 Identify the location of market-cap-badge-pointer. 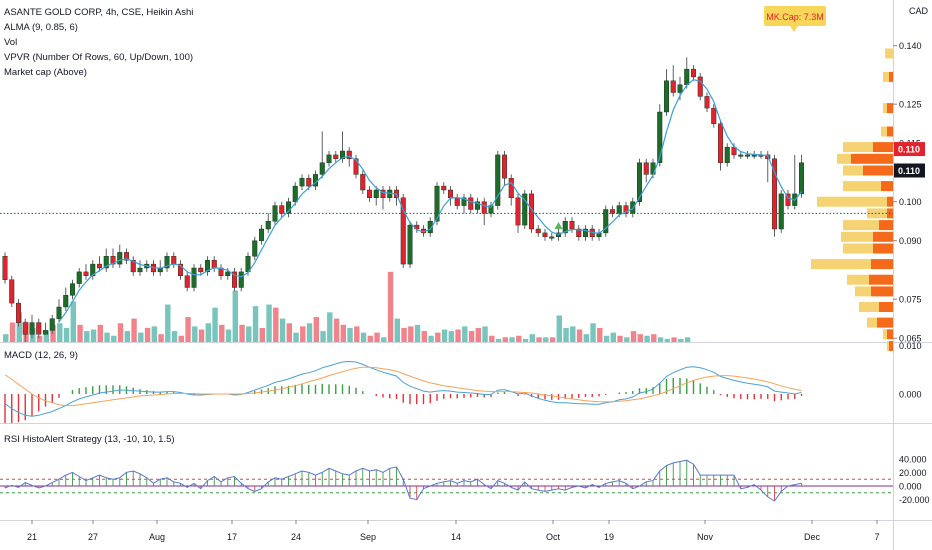
(794, 29).